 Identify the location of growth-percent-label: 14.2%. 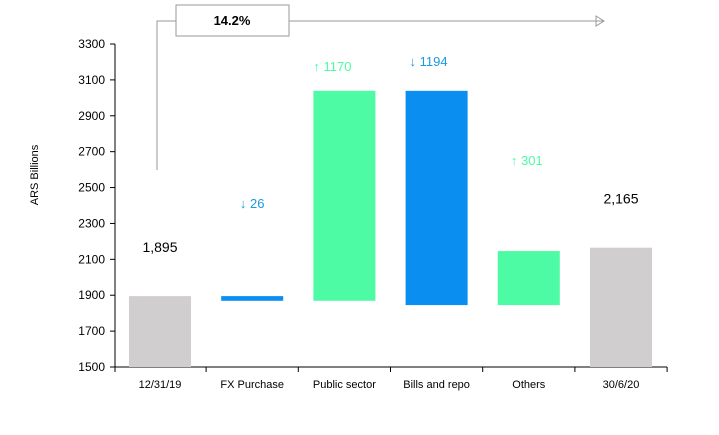
(232, 20).